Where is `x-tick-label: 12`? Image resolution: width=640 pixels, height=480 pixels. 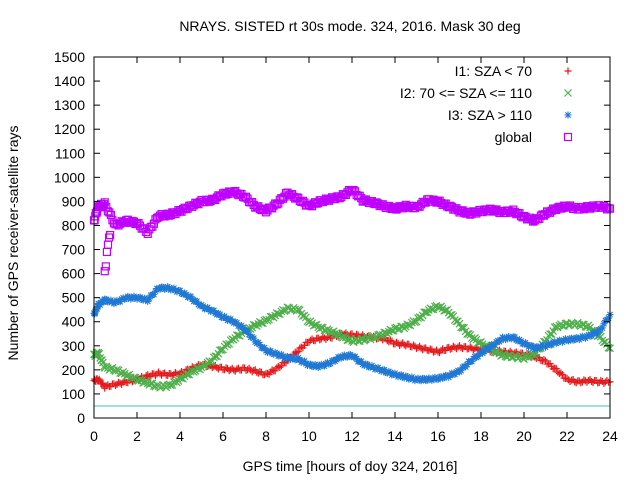
x-tick-label: 12 is located at coordinates (352, 436).